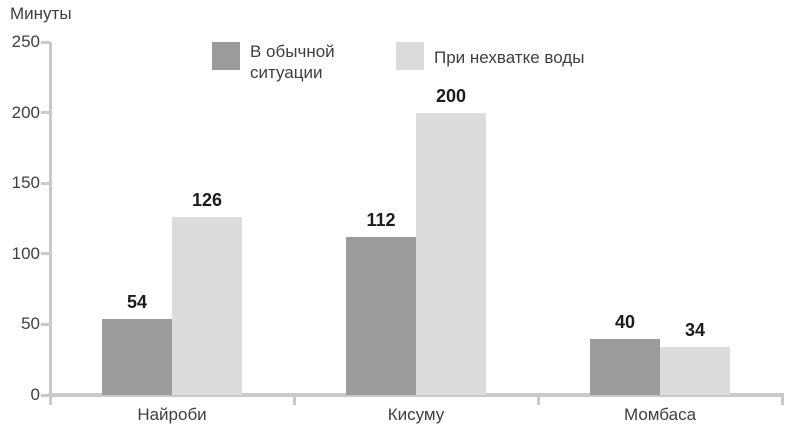 The width and height of the screenshot is (790, 432). What do you see at coordinates (226, 56) in the screenshot?
I see `legend-swatch-normal-situation` at bounding box center [226, 56].